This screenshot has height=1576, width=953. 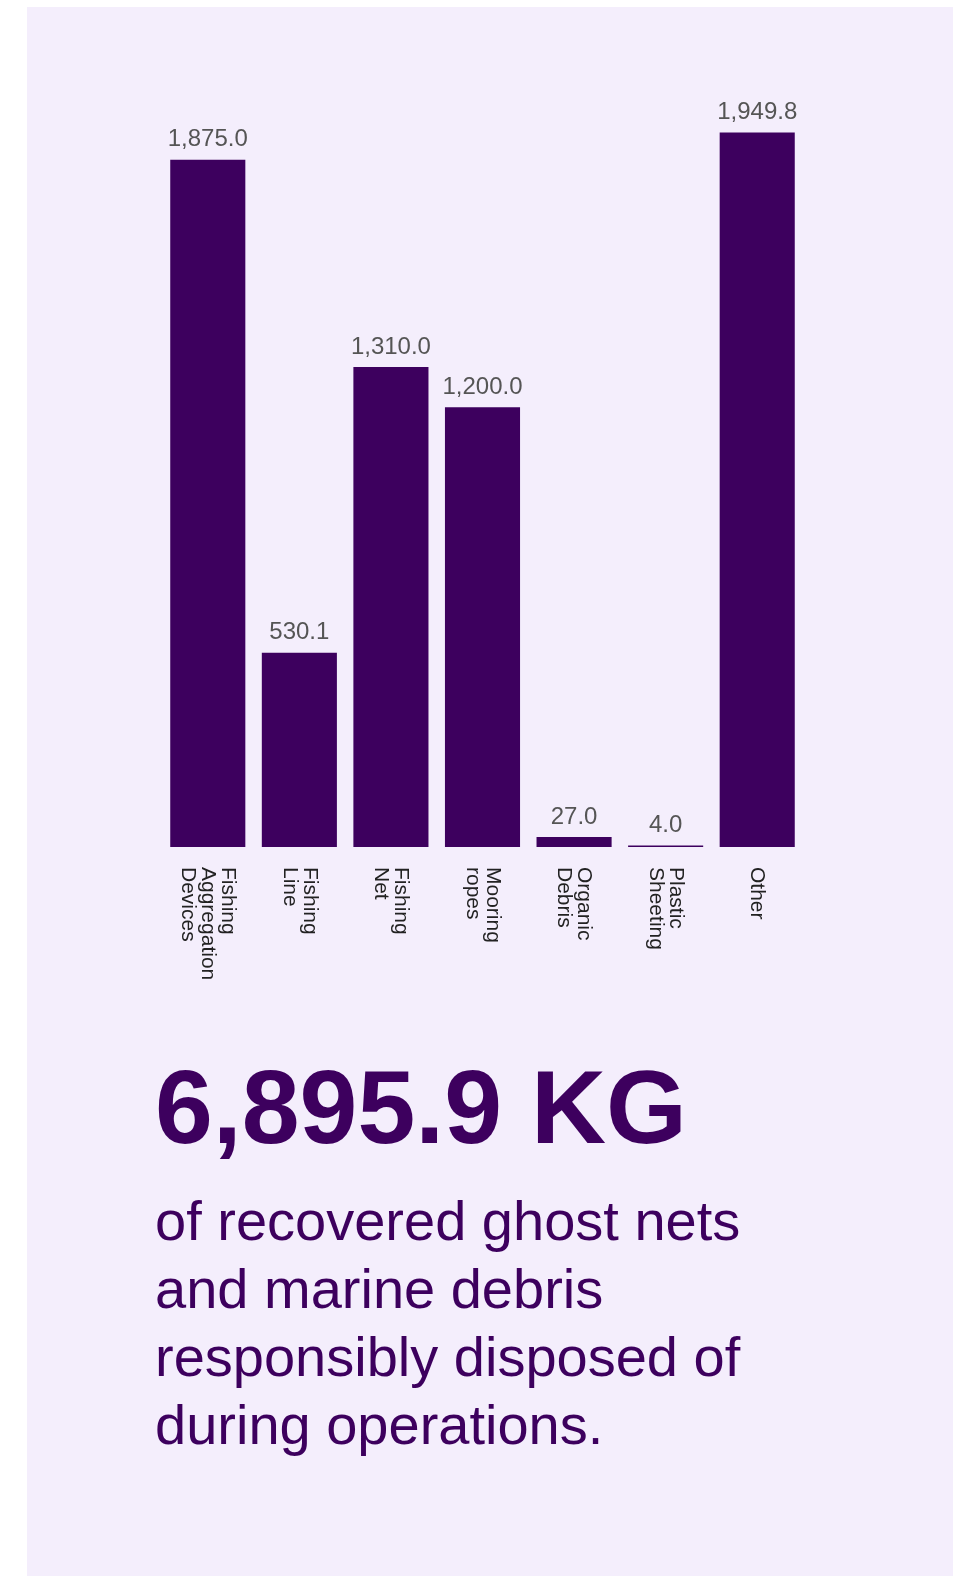 I want to click on data-label: 530.1, so click(x=299, y=631).